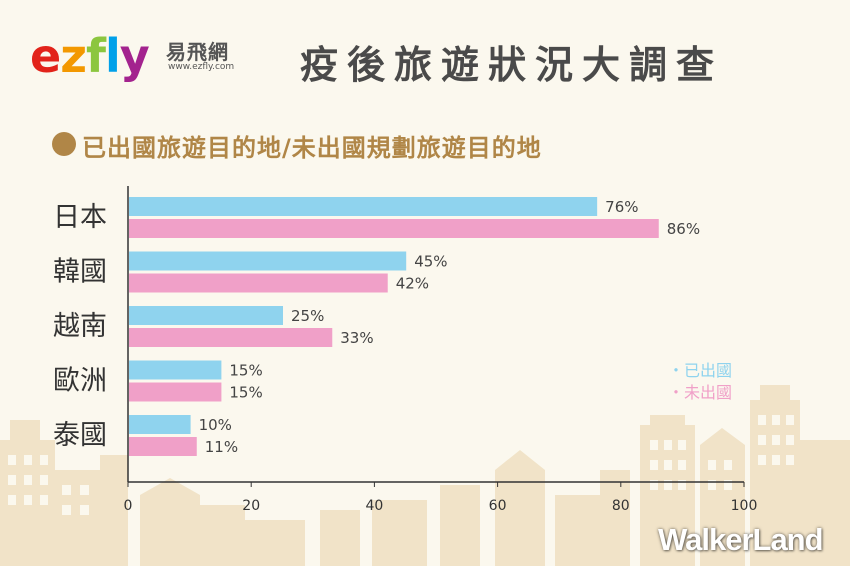 This screenshot has width=850, height=566. Describe the element at coordinates (621, 207) in the screenshot. I see `data-label: 76%` at that location.